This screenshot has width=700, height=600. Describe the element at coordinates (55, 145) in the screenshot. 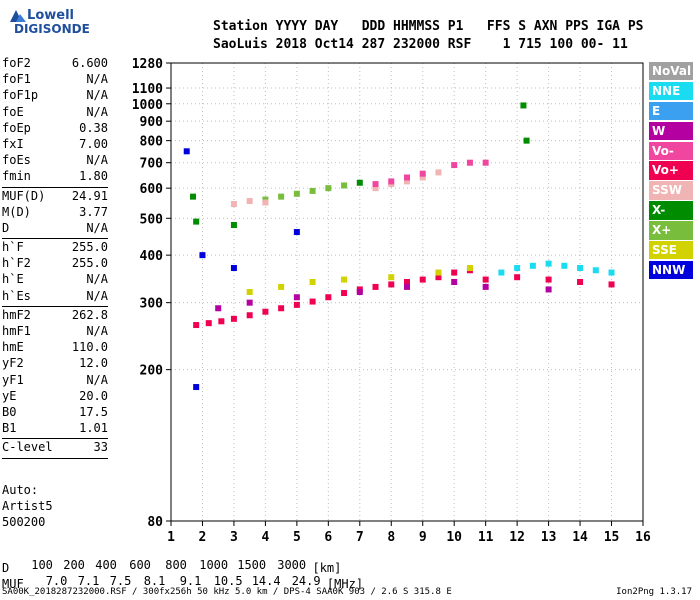

I see `param-row: fxI 7.00` at that location.